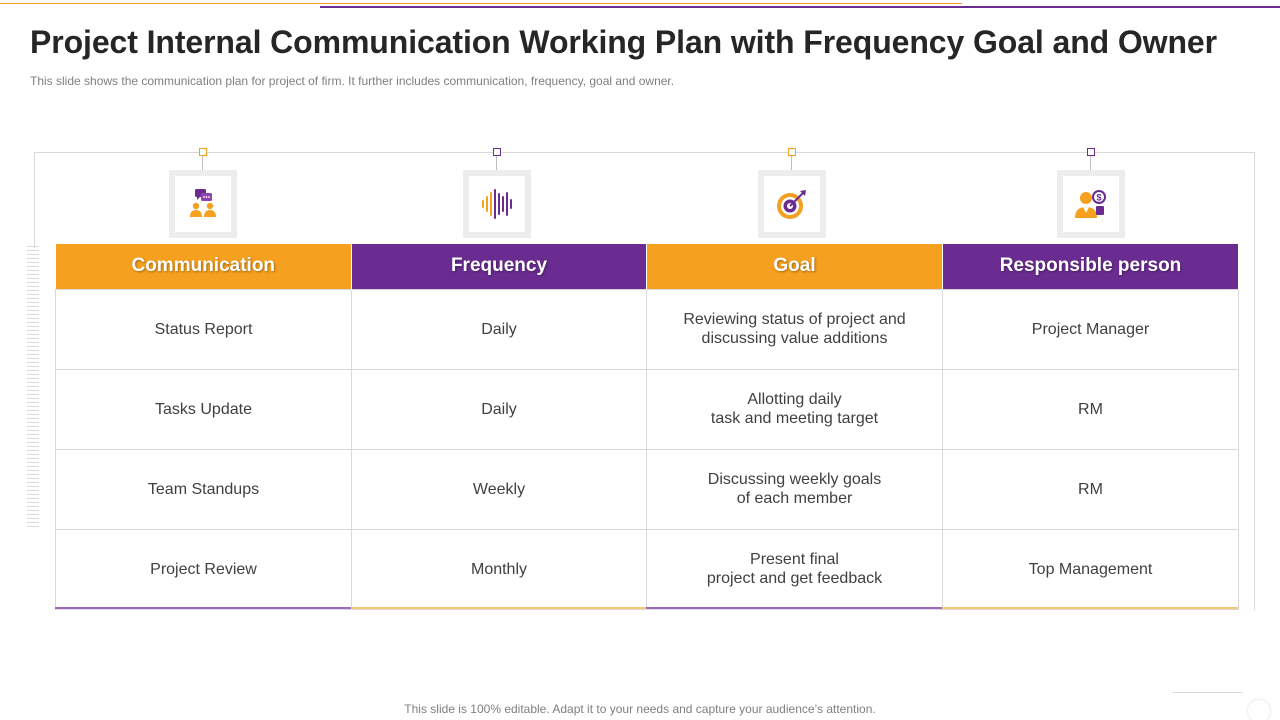  What do you see at coordinates (33, 387) in the screenshot?
I see `decorative-ruler` at bounding box center [33, 387].